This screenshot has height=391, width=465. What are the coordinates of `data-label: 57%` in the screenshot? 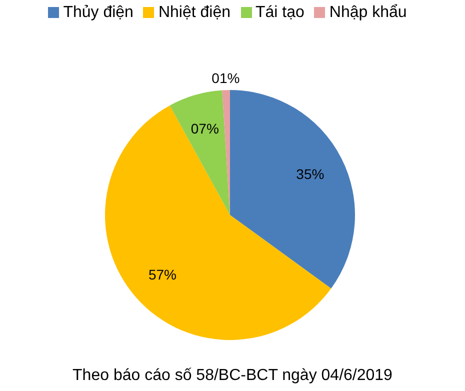 It's located at (162, 274).